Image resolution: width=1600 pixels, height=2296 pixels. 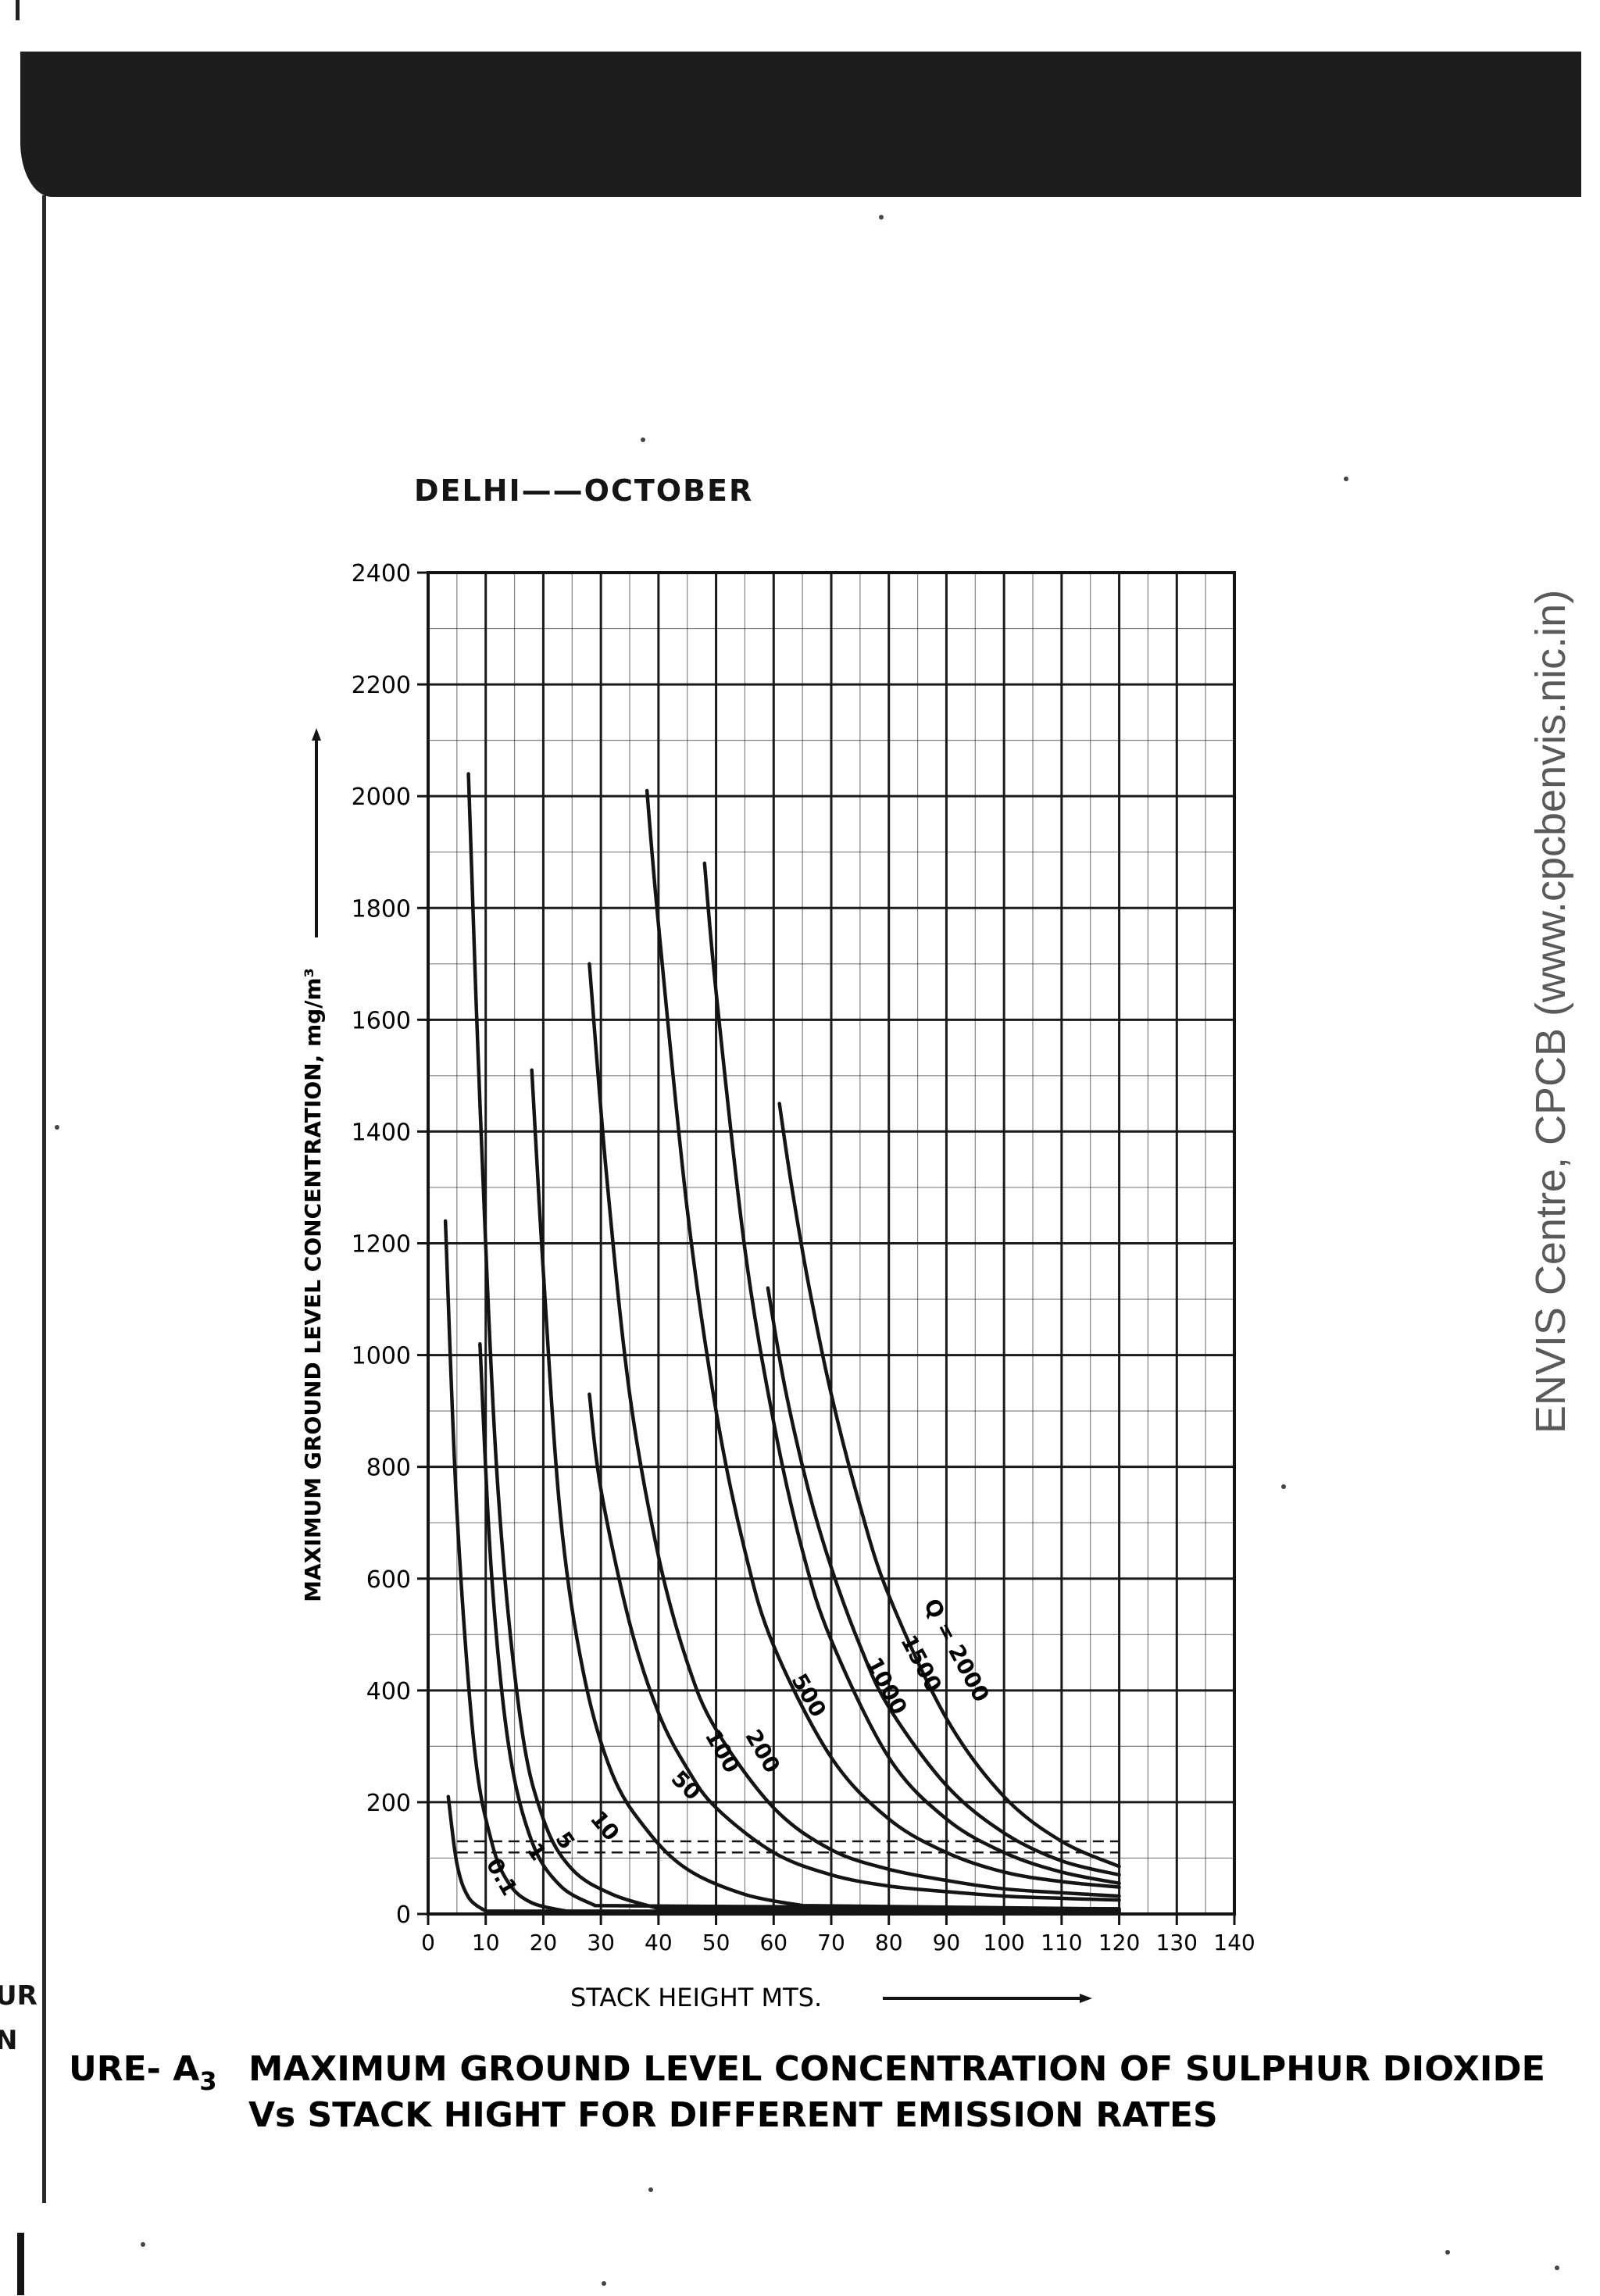 I want to click on y-tick-label: 400, so click(x=388, y=1691).